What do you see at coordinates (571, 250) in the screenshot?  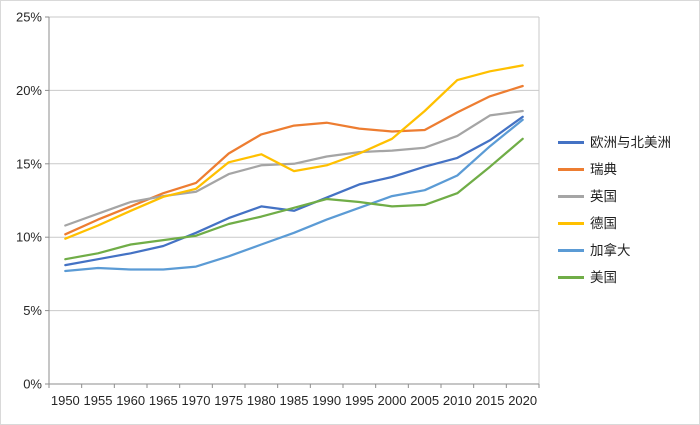 I see `legend-swatch-canada` at bounding box center [571, 250].